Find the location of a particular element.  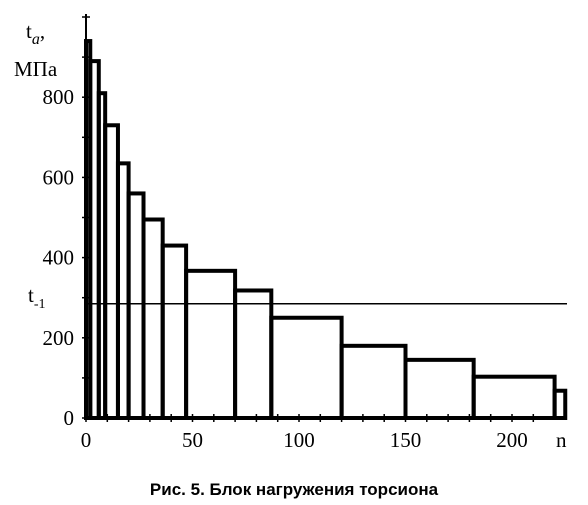

y-tick-label: 200 is located at coordinates (59, 338).